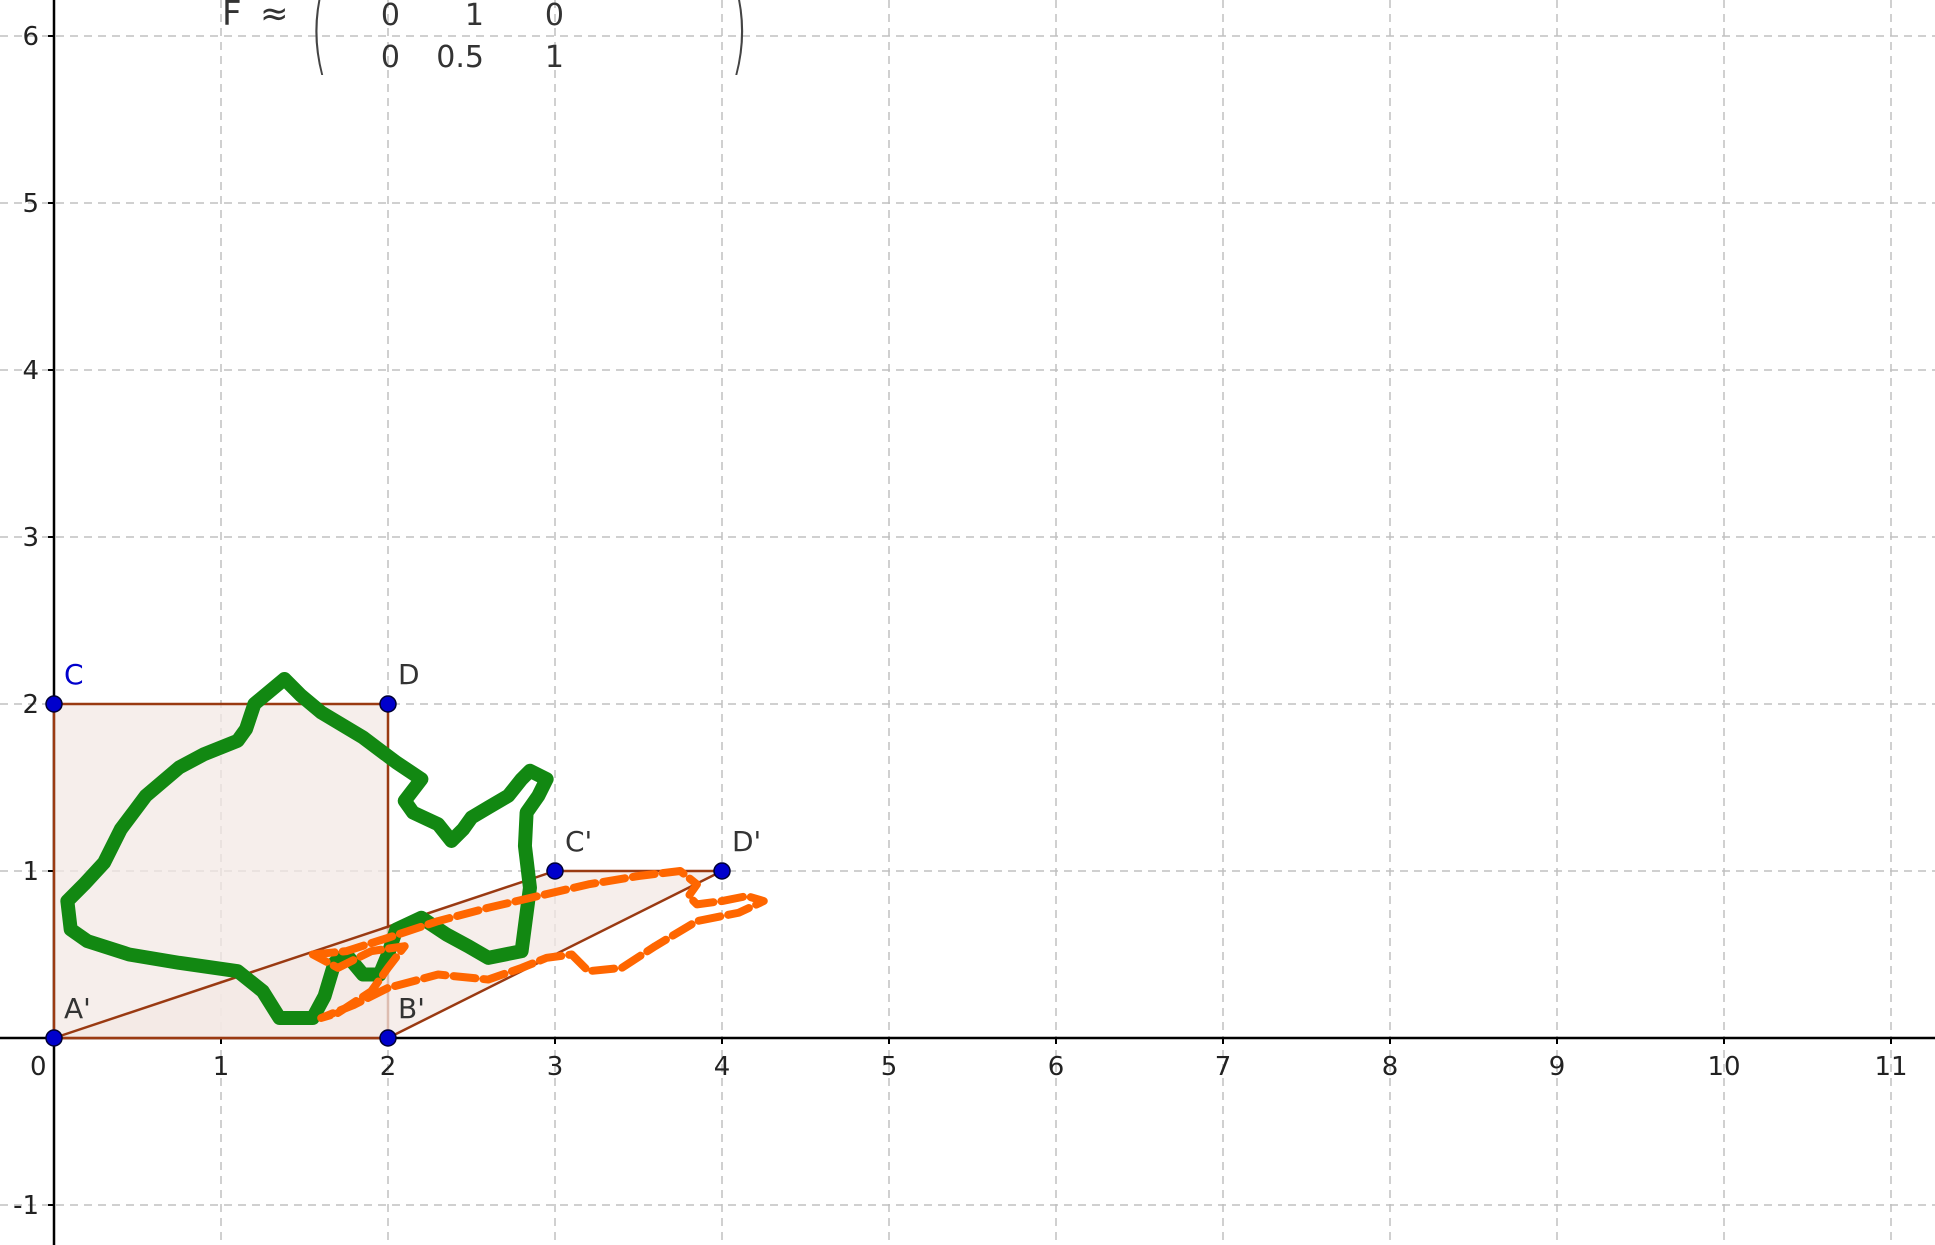 The width and height of the screenshot is (1935, 1245). I want to click on green-freehand-stroke, so click(307, 848).